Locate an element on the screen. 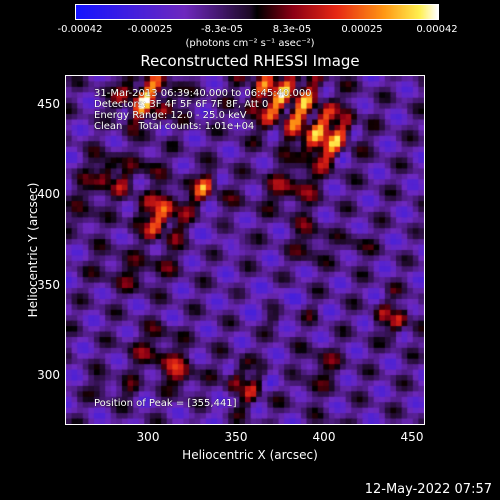 This screenshot has width=500, height=500. colorbar-tick: -8.3e-05 is located at coordinates (222, 29).